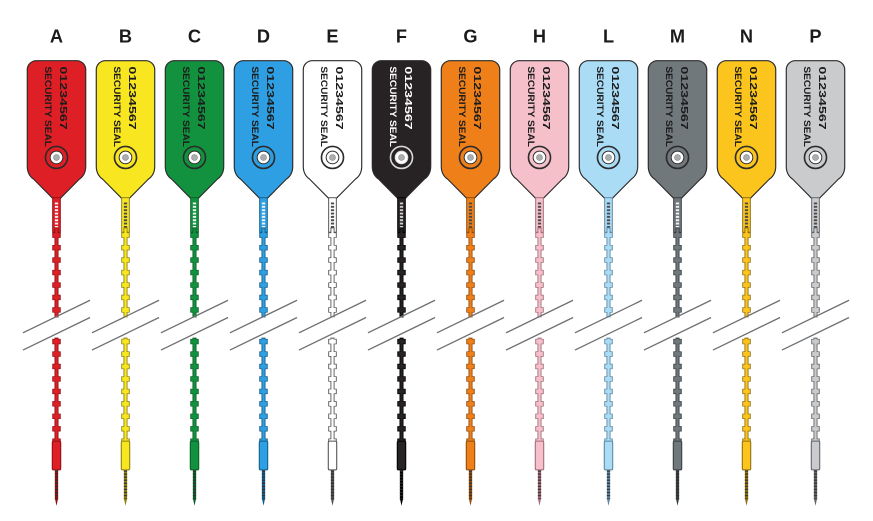  What do you see at coordinates (677, 266) in the screenshot?
I see `seal-m-grey: M SECURITY SEAL 01234567` at bounding box center [677, 266].